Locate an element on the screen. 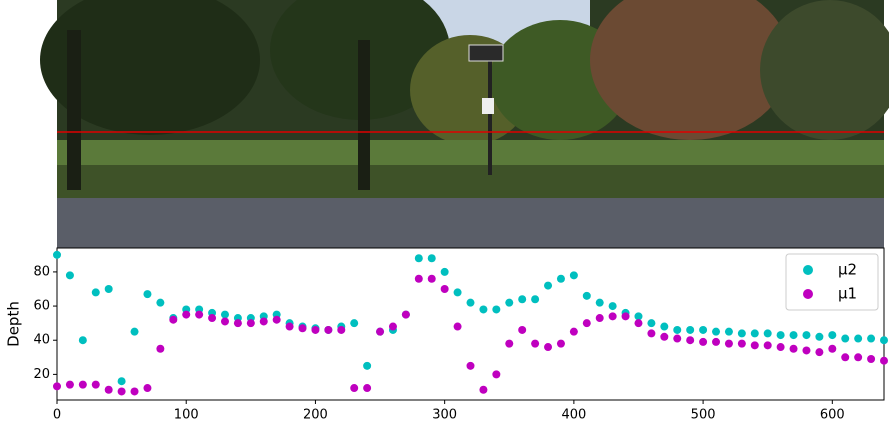  legend-label: μ1 is located at coordinates (847, 294).